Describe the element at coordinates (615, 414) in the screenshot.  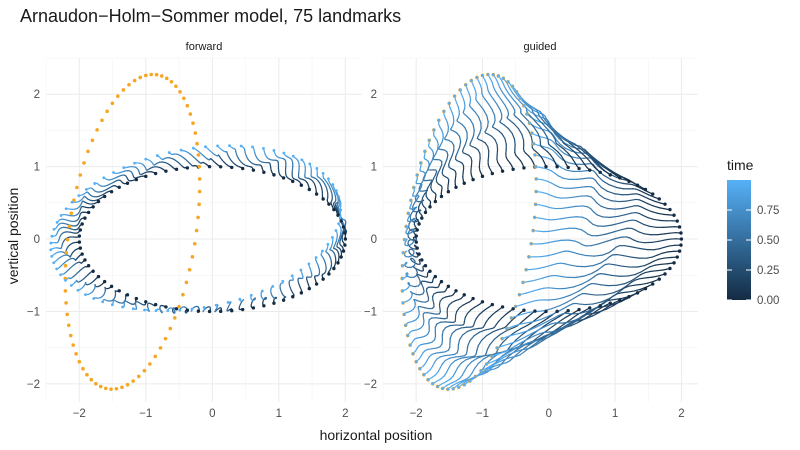
I see `x-tick-label: 1` at that location.